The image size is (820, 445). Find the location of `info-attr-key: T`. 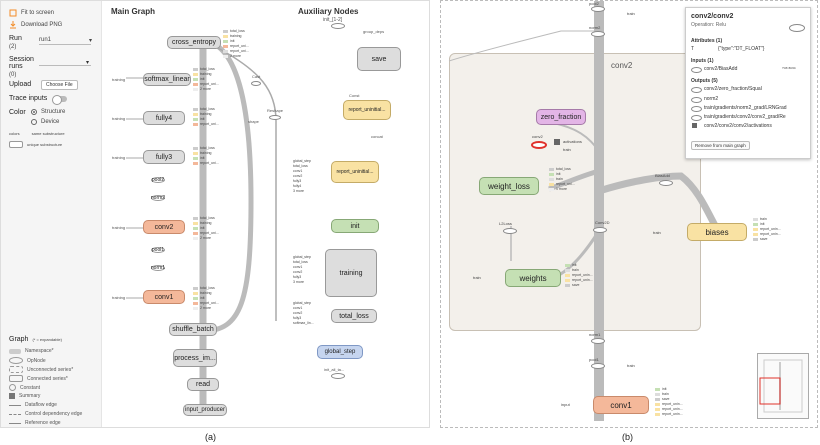

info-attr-key: T is located at coordinates (693, 49).